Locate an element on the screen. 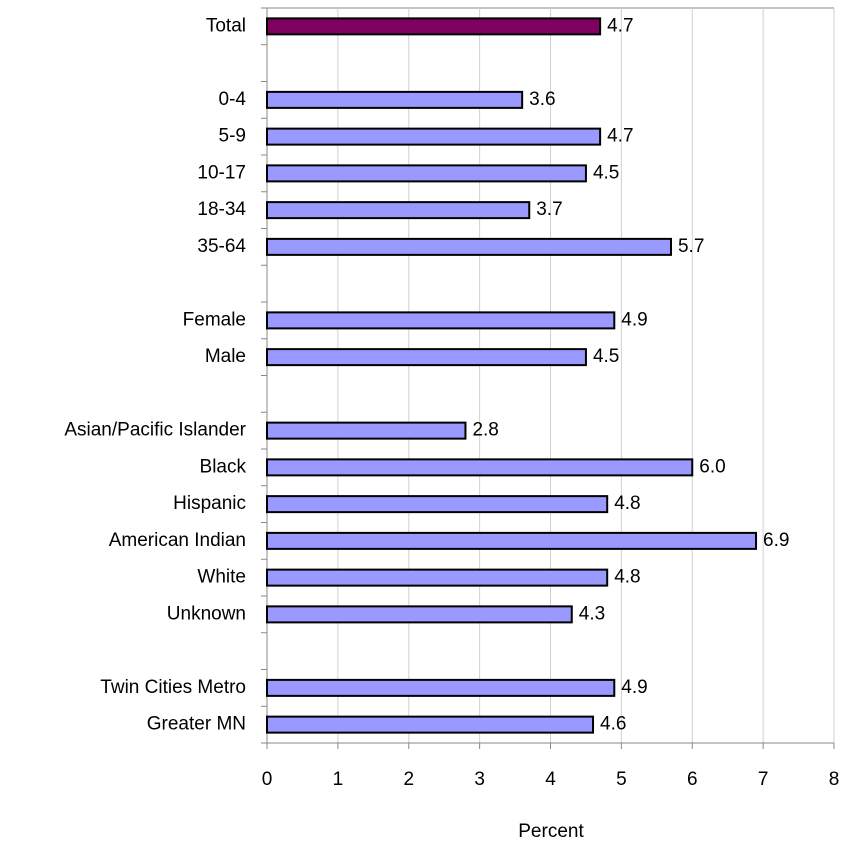 Image resolution: width=845 pixels, height=844 pixels. x-tick-label: 3 is located at coordinates (479, 779).